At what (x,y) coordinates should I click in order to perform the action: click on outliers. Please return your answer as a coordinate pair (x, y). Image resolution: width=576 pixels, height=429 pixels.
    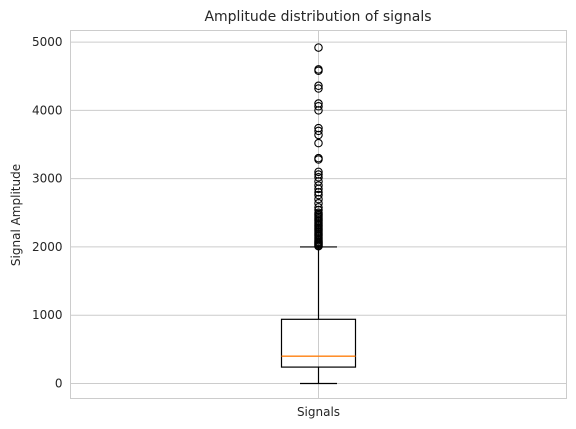
    Looking at the image, I should click on (318, 147).